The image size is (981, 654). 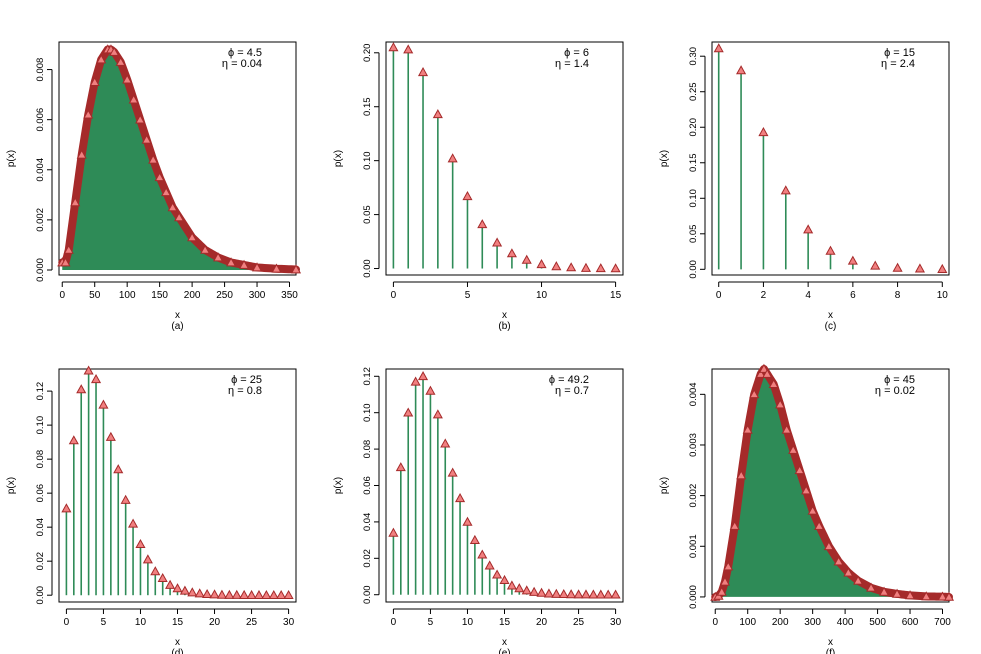 I want to click on x-tick-label: 20, so click(x=542, y=622).